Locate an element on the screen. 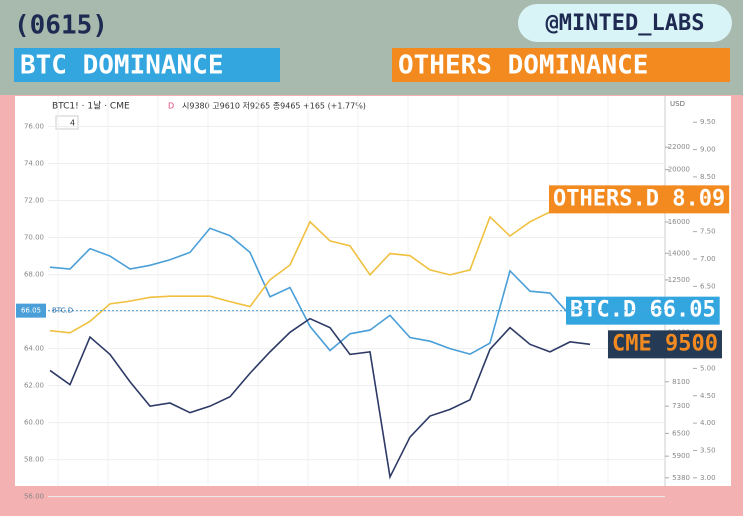 The image size is (743, 520). handle-bg is located at coordinates (625, 23).